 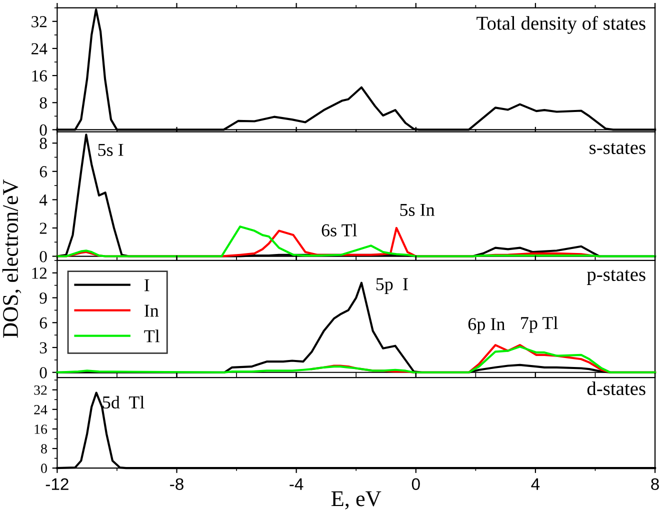 What do you see at coordinates (12, 258) in the screenshot?
I see `y-axis-title: DOS, electron/eV` at bounding box center [12, 258].